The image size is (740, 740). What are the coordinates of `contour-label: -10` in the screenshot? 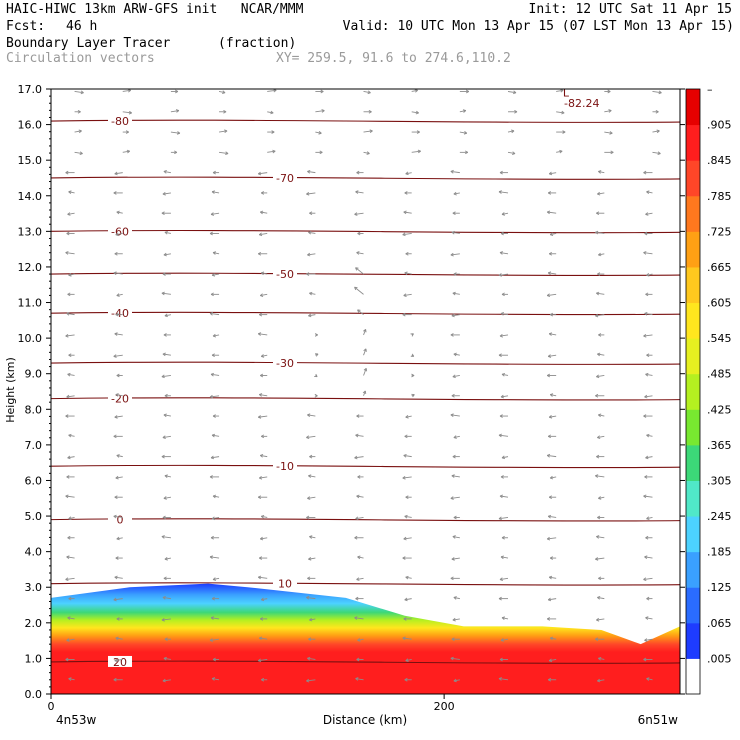 It's located at (285, 466).